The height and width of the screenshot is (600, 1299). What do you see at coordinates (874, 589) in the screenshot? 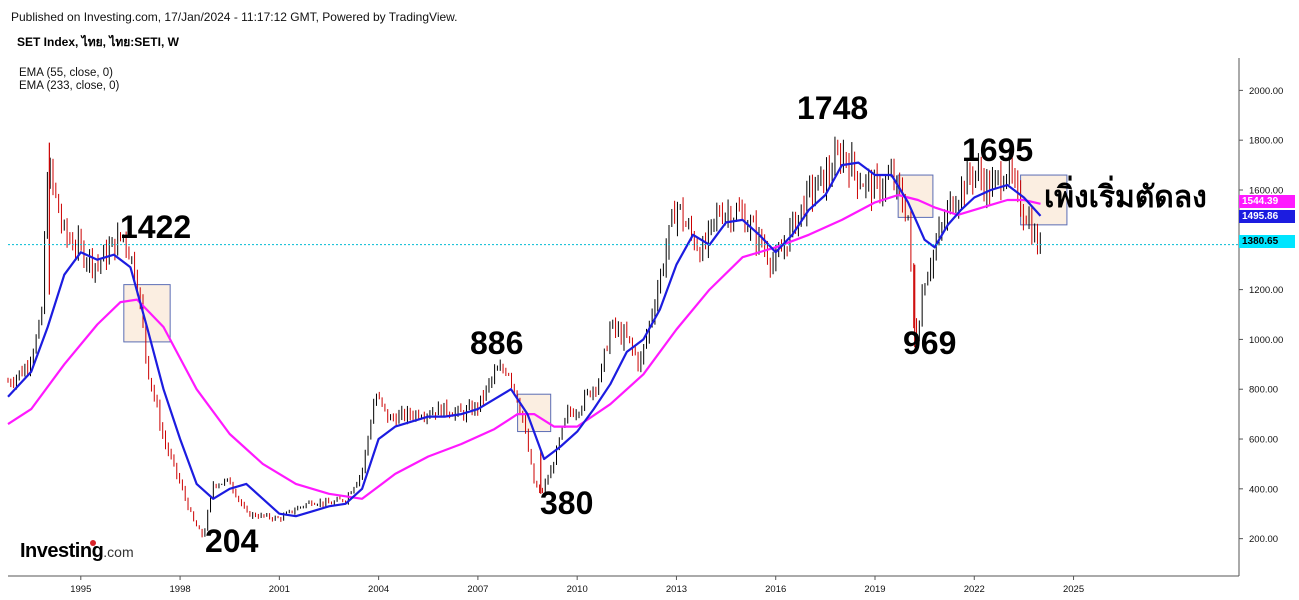
I see `x-tick-label: 2019` at bounding box center [874, 589].